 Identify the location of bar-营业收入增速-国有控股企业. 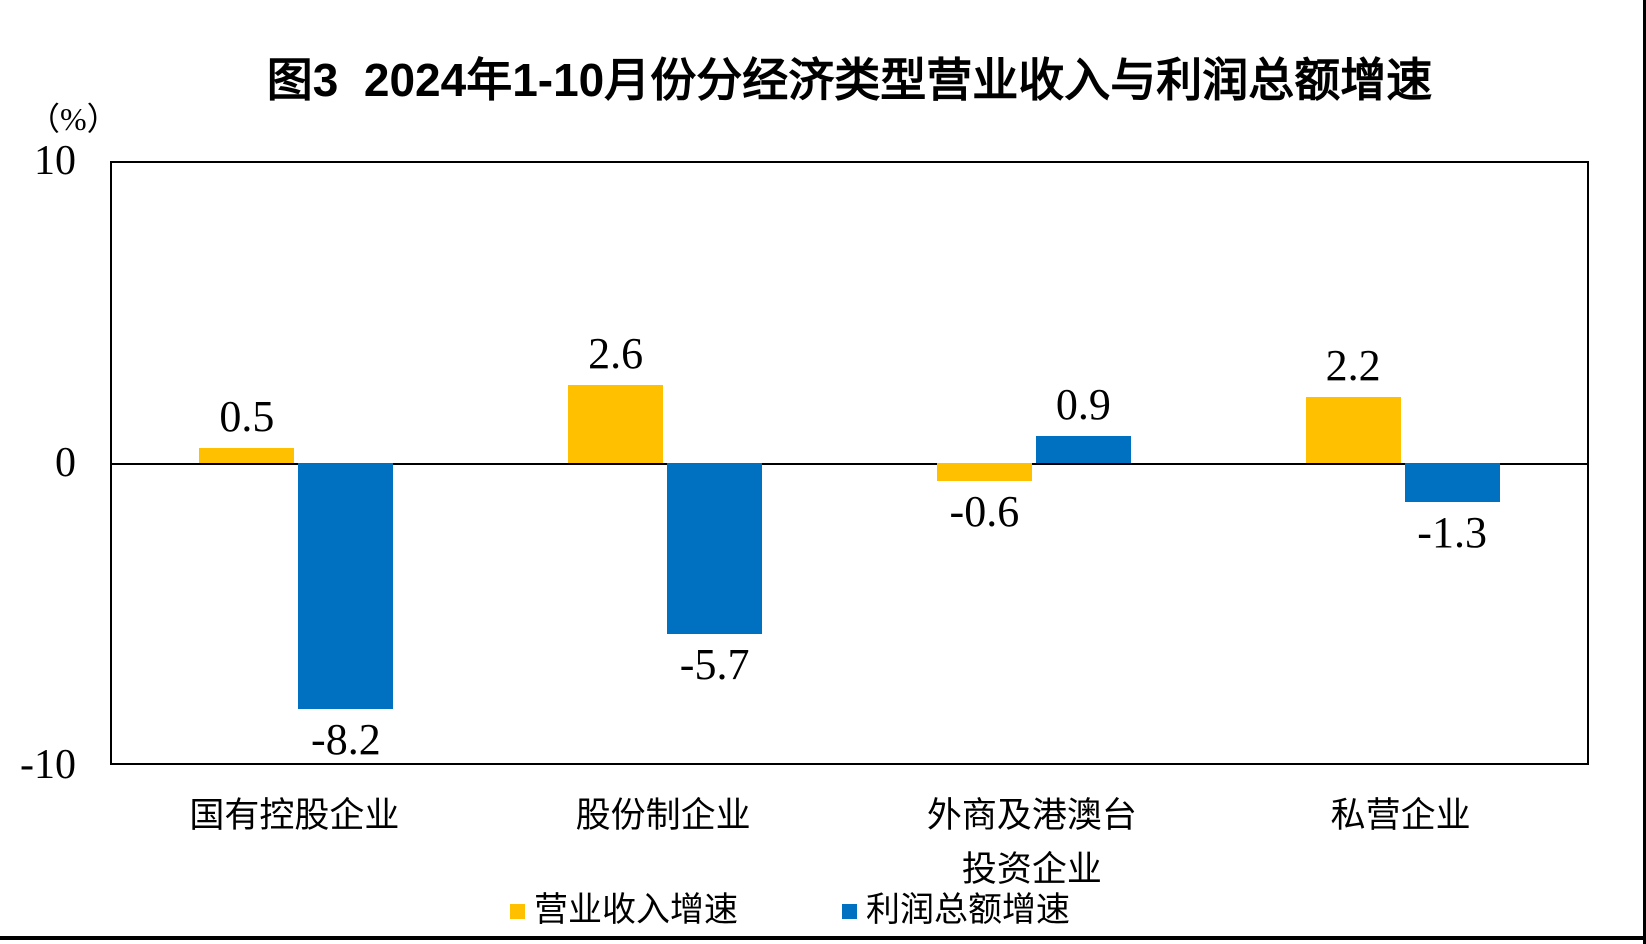
(247, 455).